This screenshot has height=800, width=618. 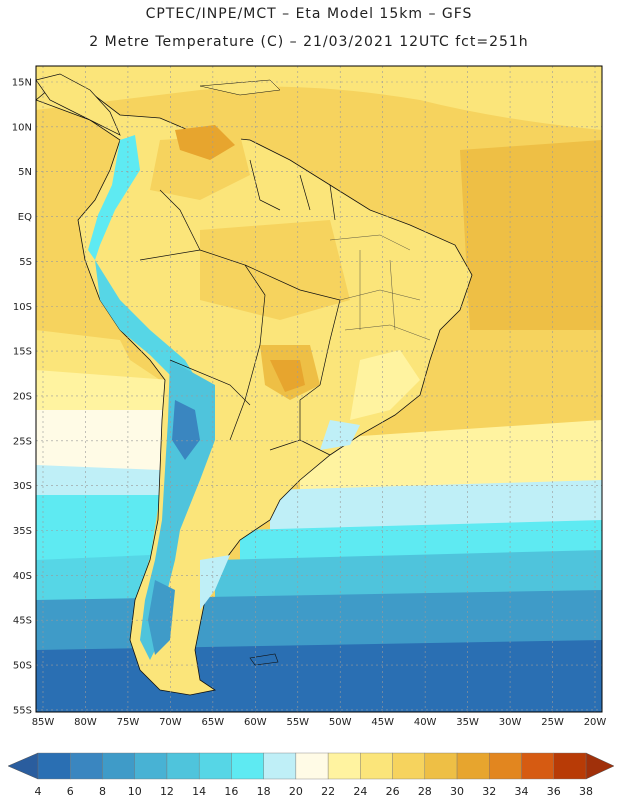 I want to click on colorbar-min-arrow, so click(x=23, y=766).